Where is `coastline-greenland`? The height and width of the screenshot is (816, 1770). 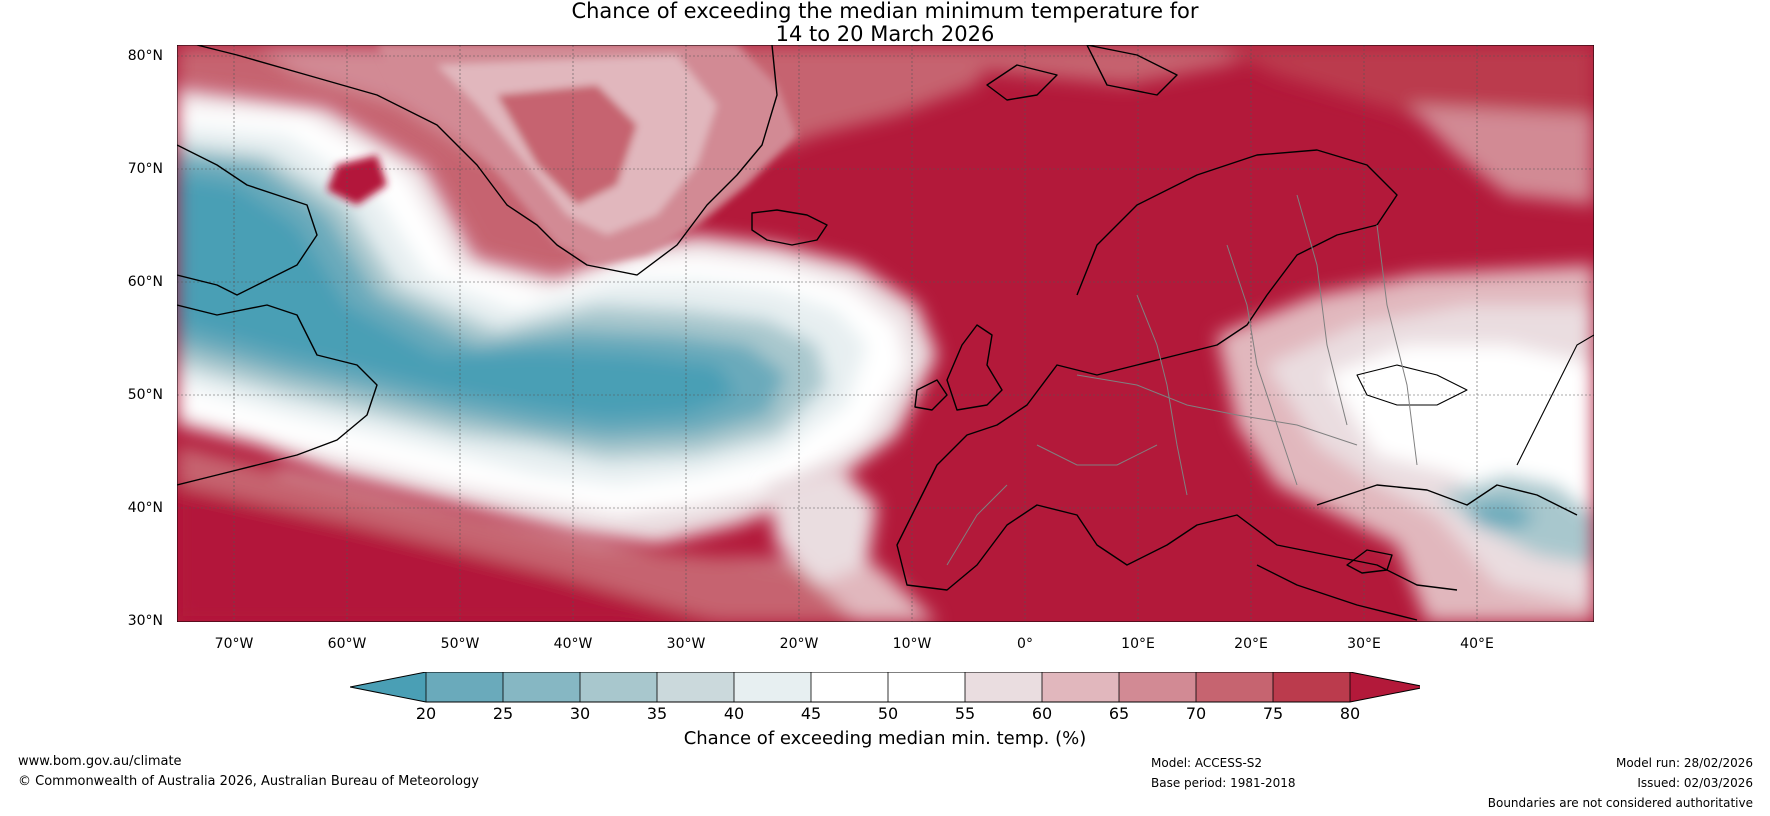 coastline-greenland is located at coordinates (487, 160).